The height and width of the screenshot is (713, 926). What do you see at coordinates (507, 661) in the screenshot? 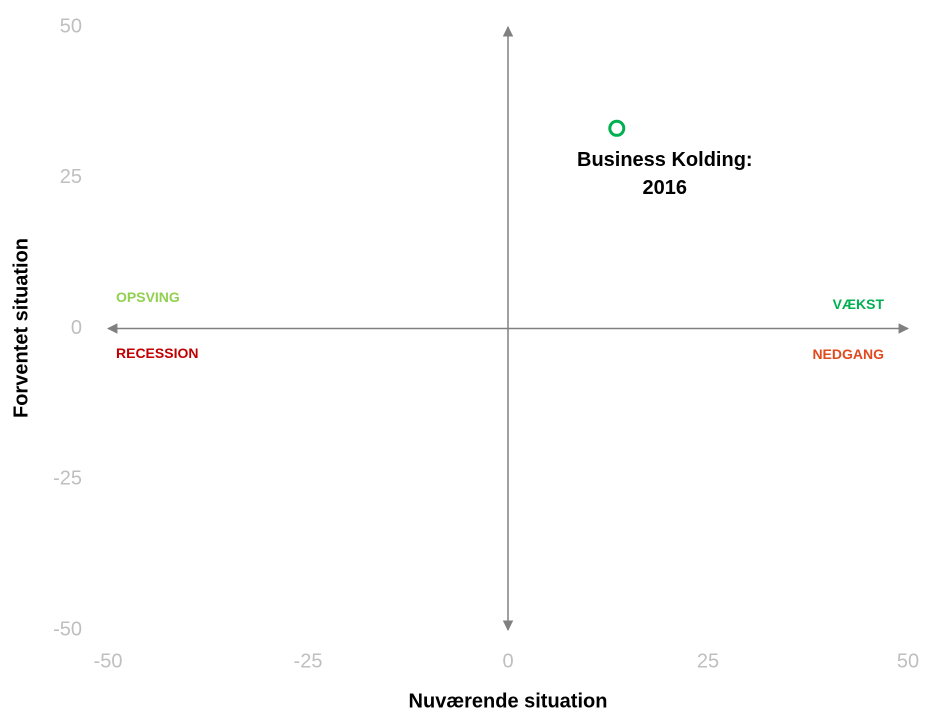
I see `x-tick-label: 0` at bounding box center [507, 661].